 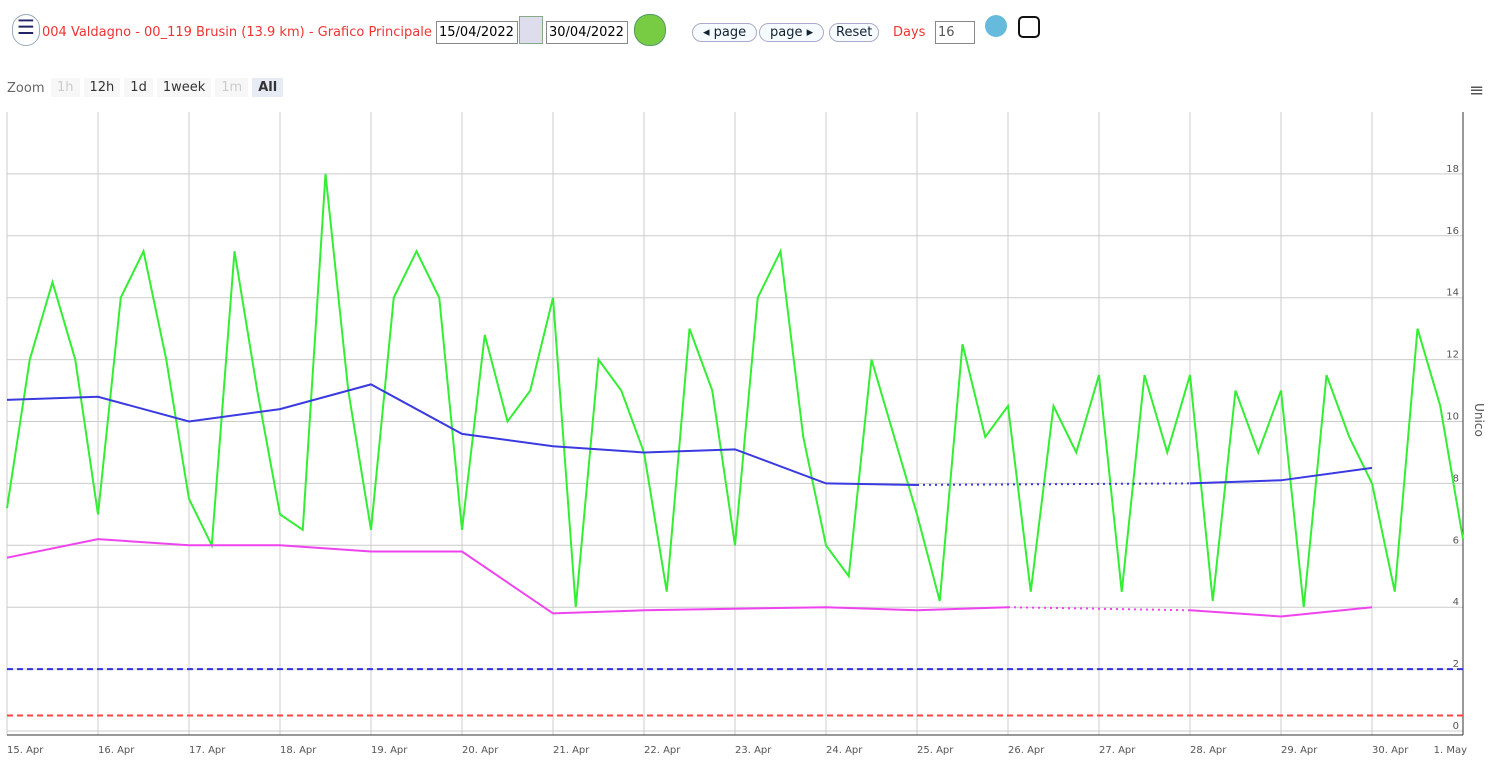 What do you see at coordinates (232, 87) in the screenshot?
I see `zoom-button: 1m` at bounding box center [232, 87].